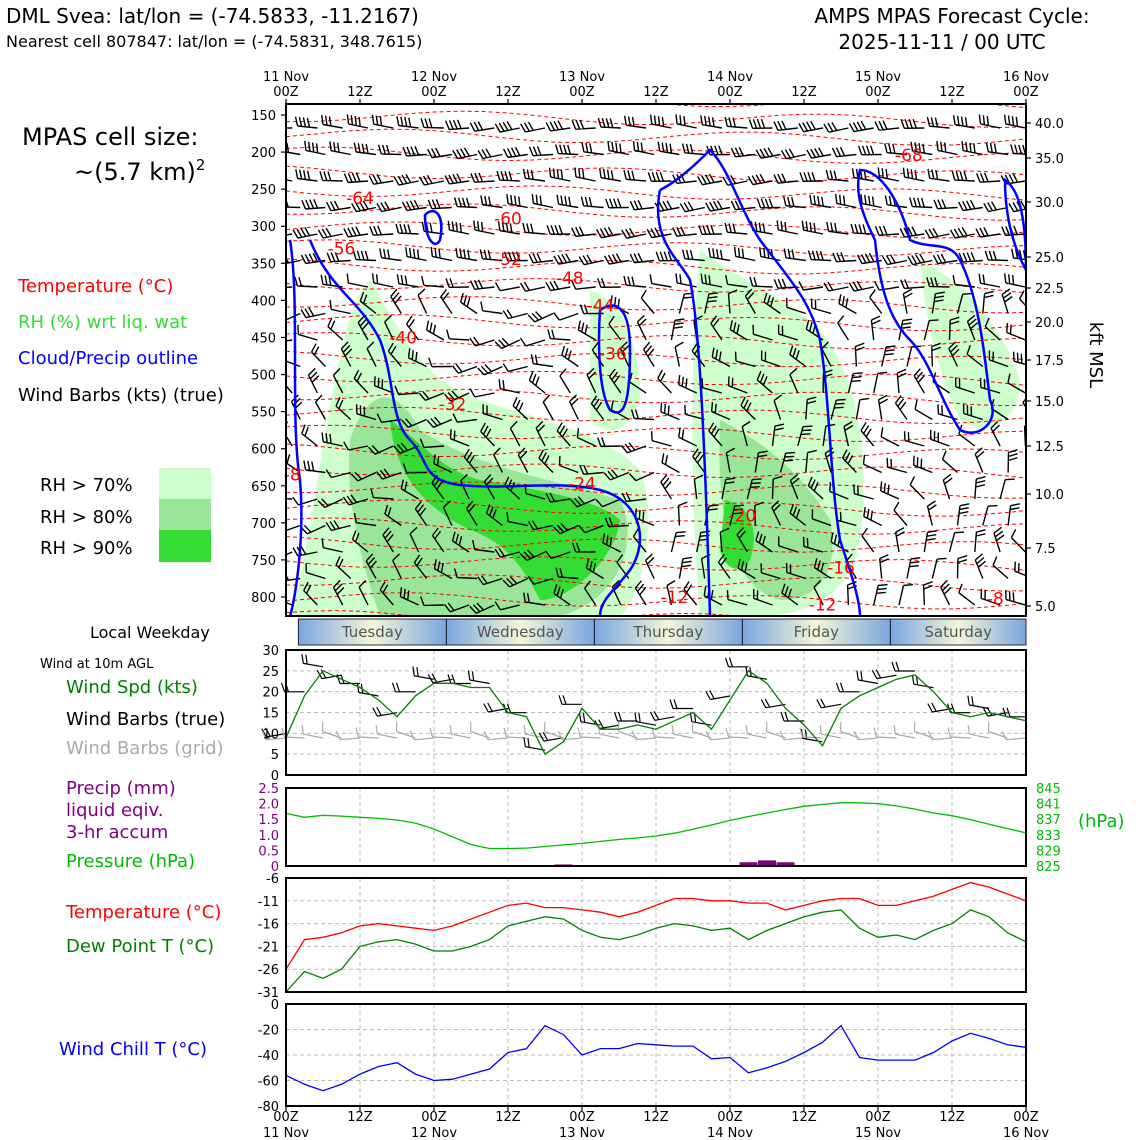 This screenshot has height=1140, width=1140. What do you see at coordinates (1049, 447) in the screenshot?
I see `kft-tick-label: 12.5` at bounding box center [1049, 447].